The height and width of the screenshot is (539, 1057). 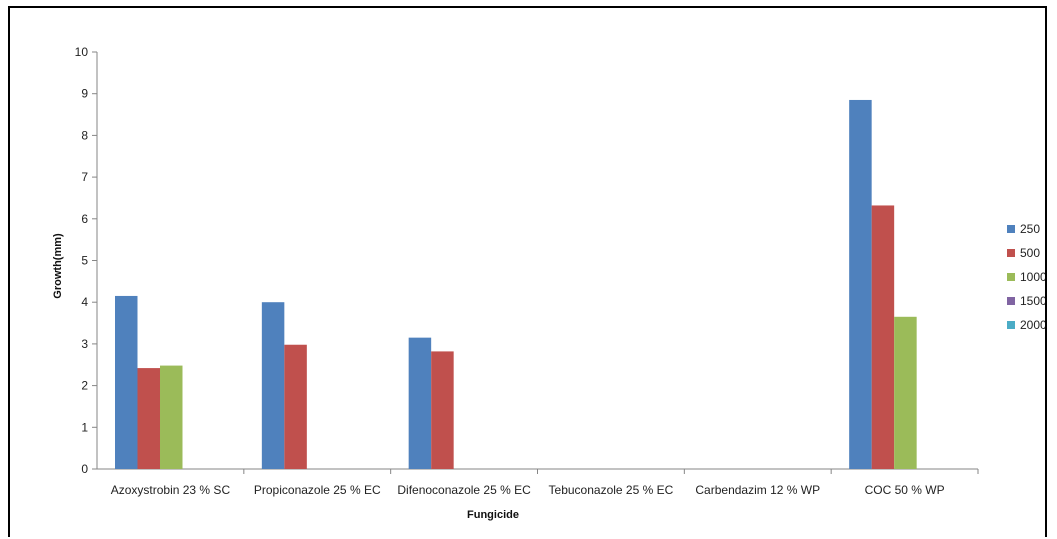 What do you see at coordinates (1032, 277) in the screenshot?
I see `legend-label: 1000` at bounding box center [1032, 277].